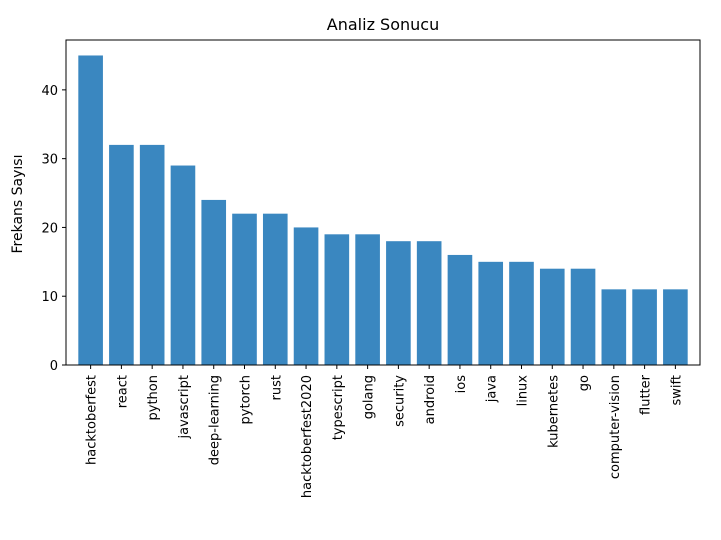 This screenshot has width=721, height=540. I want to click on y-tick-label: 30, so click(49, 160).